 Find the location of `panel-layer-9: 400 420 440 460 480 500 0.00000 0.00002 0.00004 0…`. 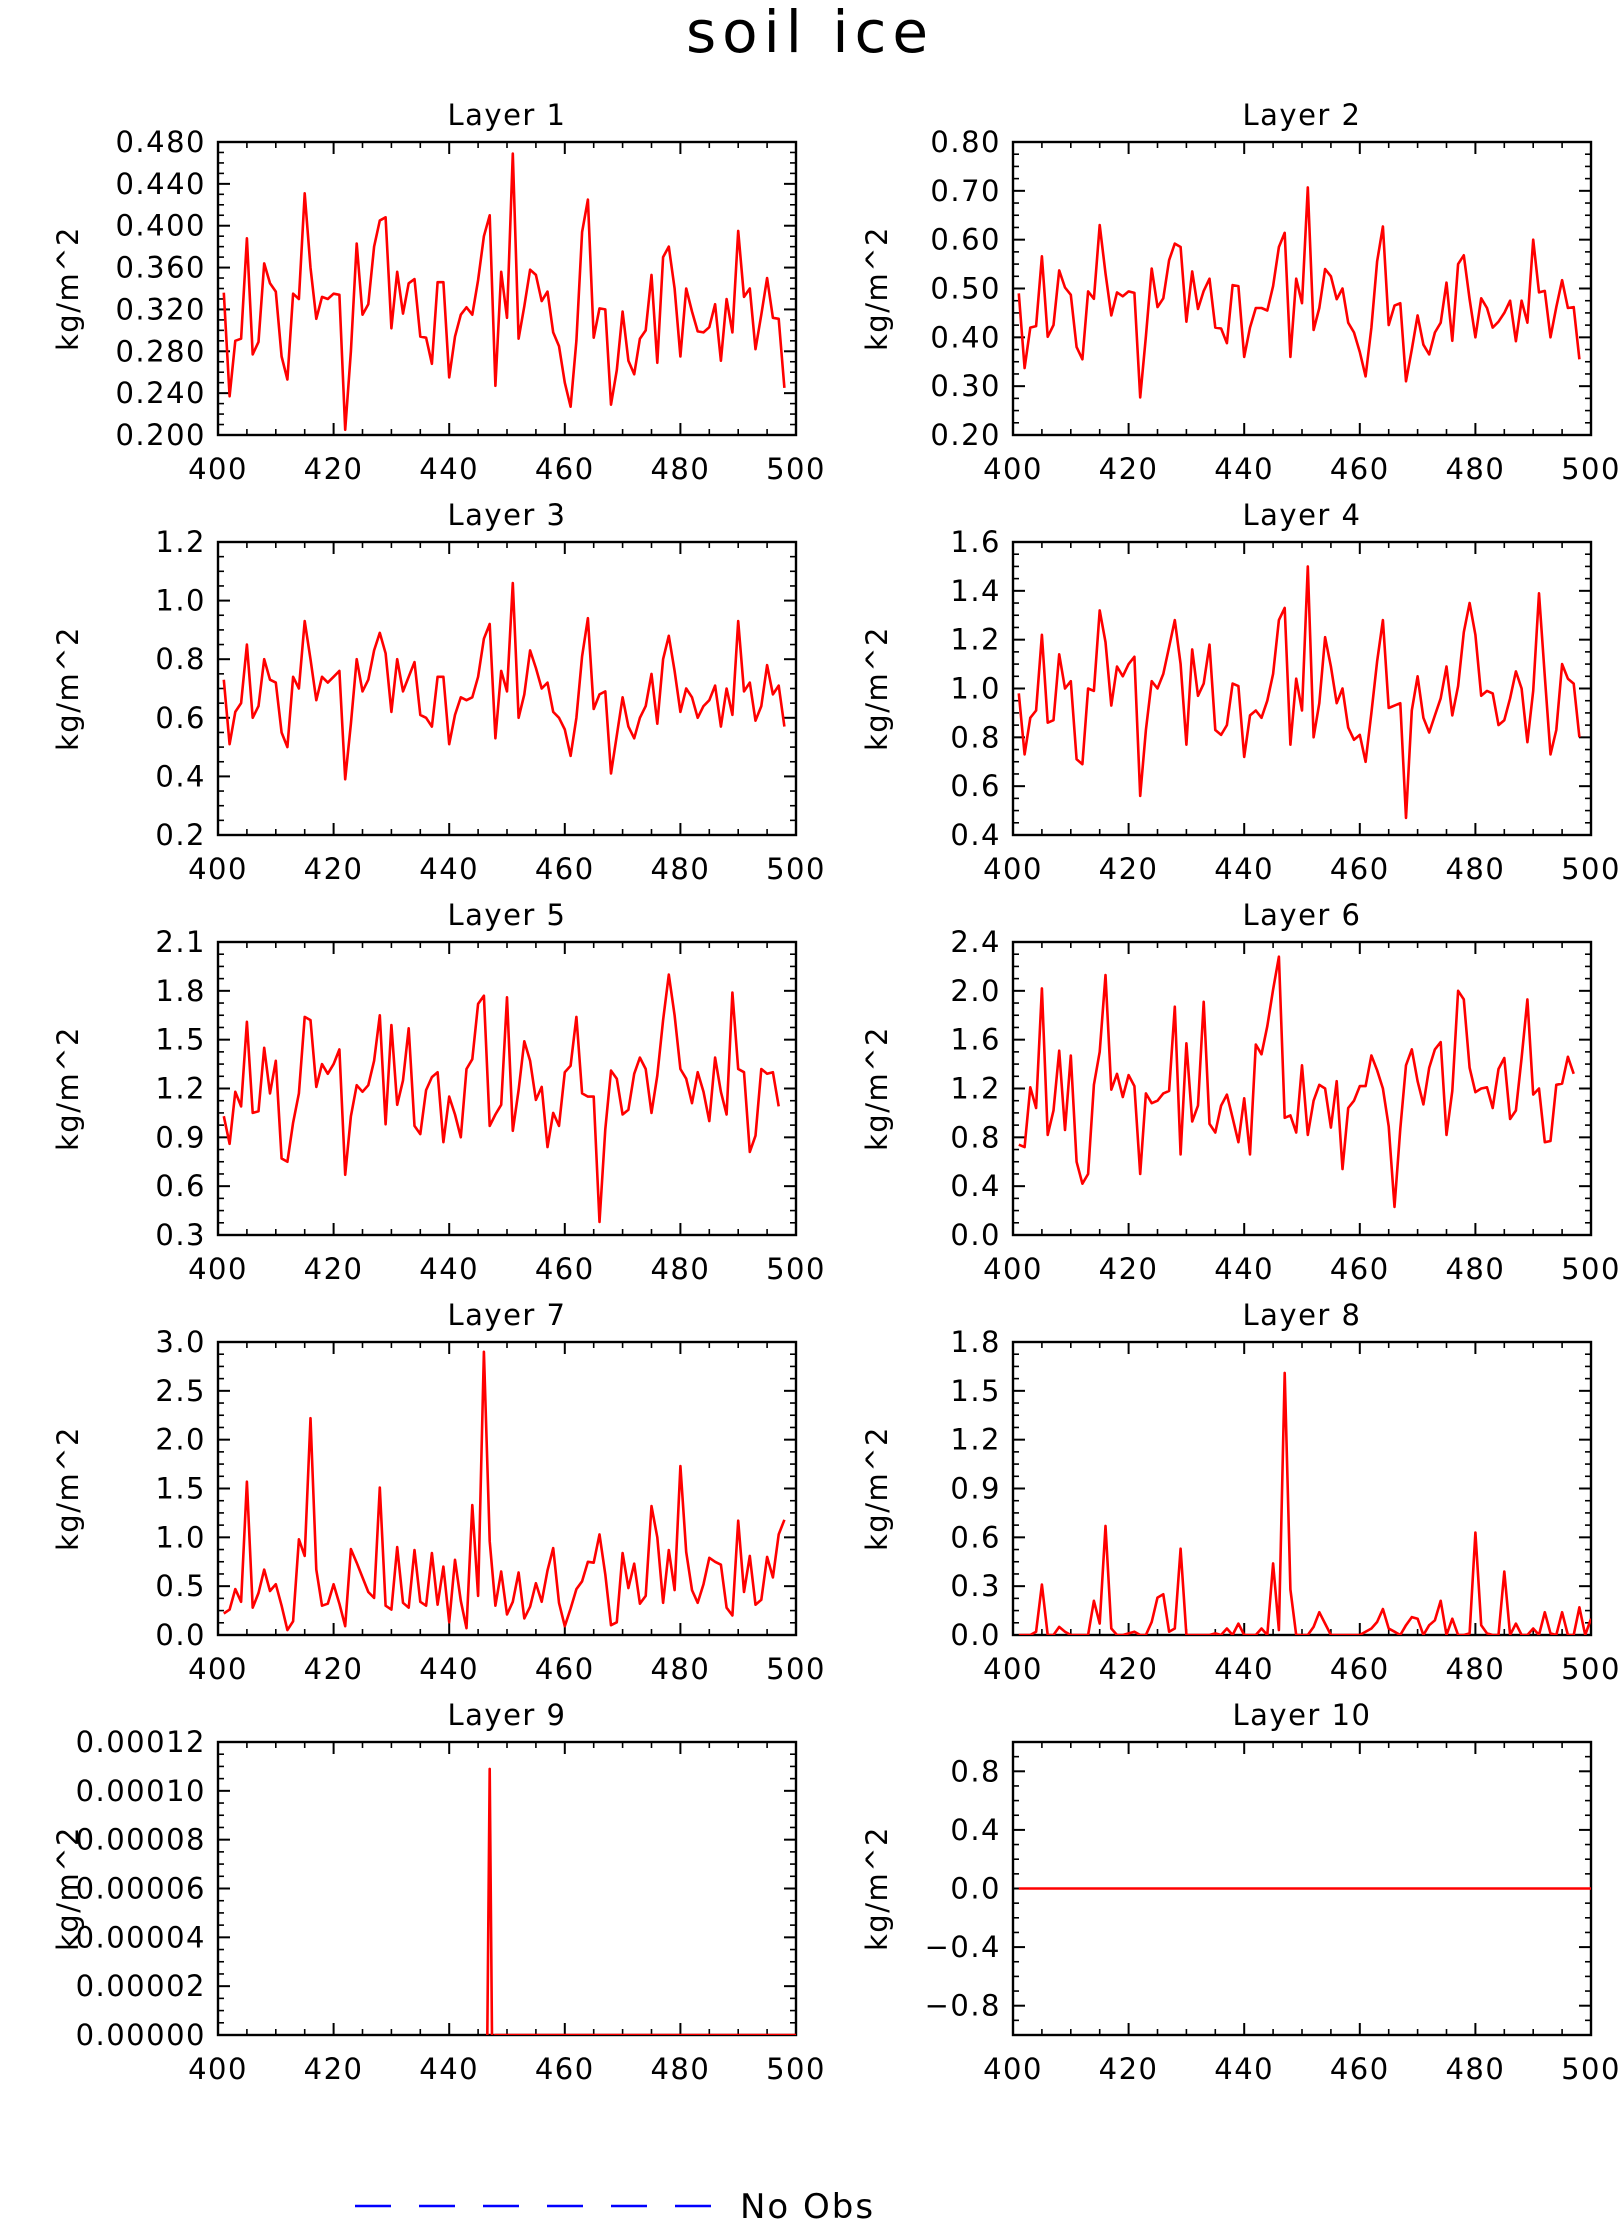

panel-layer-9: 400 420 440 460 480 500 0.00000 0.00002 0.00004 0… is located at coordinates (437, 1892).